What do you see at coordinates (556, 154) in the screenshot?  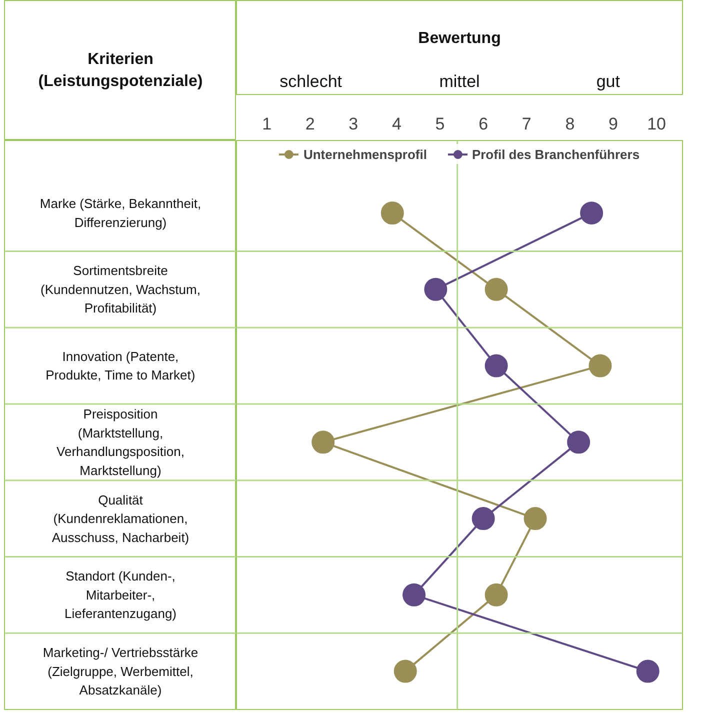 I see `legend-label: Profil des Branchenführers` at bounding box center [556, 154].